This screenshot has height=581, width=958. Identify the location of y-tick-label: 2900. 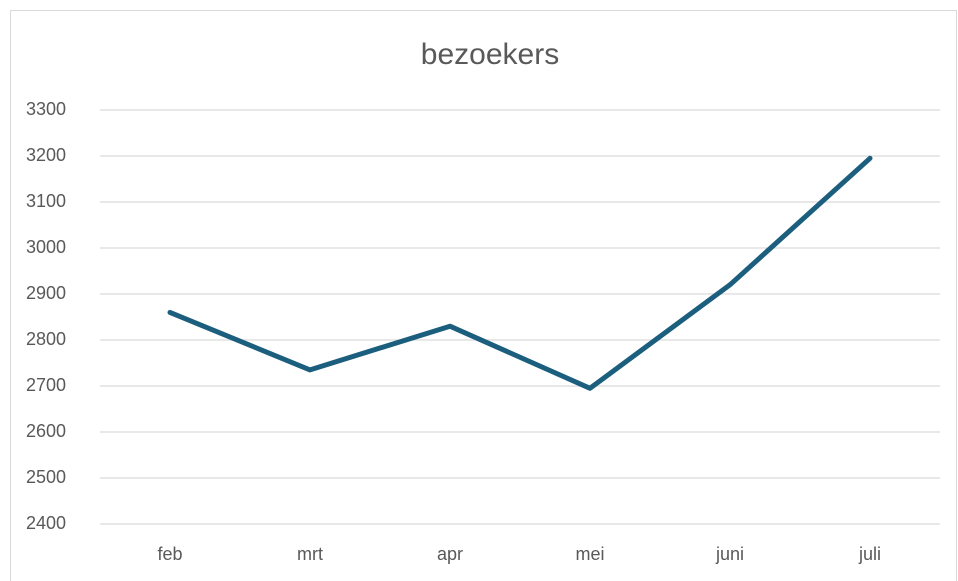
(46, 293).